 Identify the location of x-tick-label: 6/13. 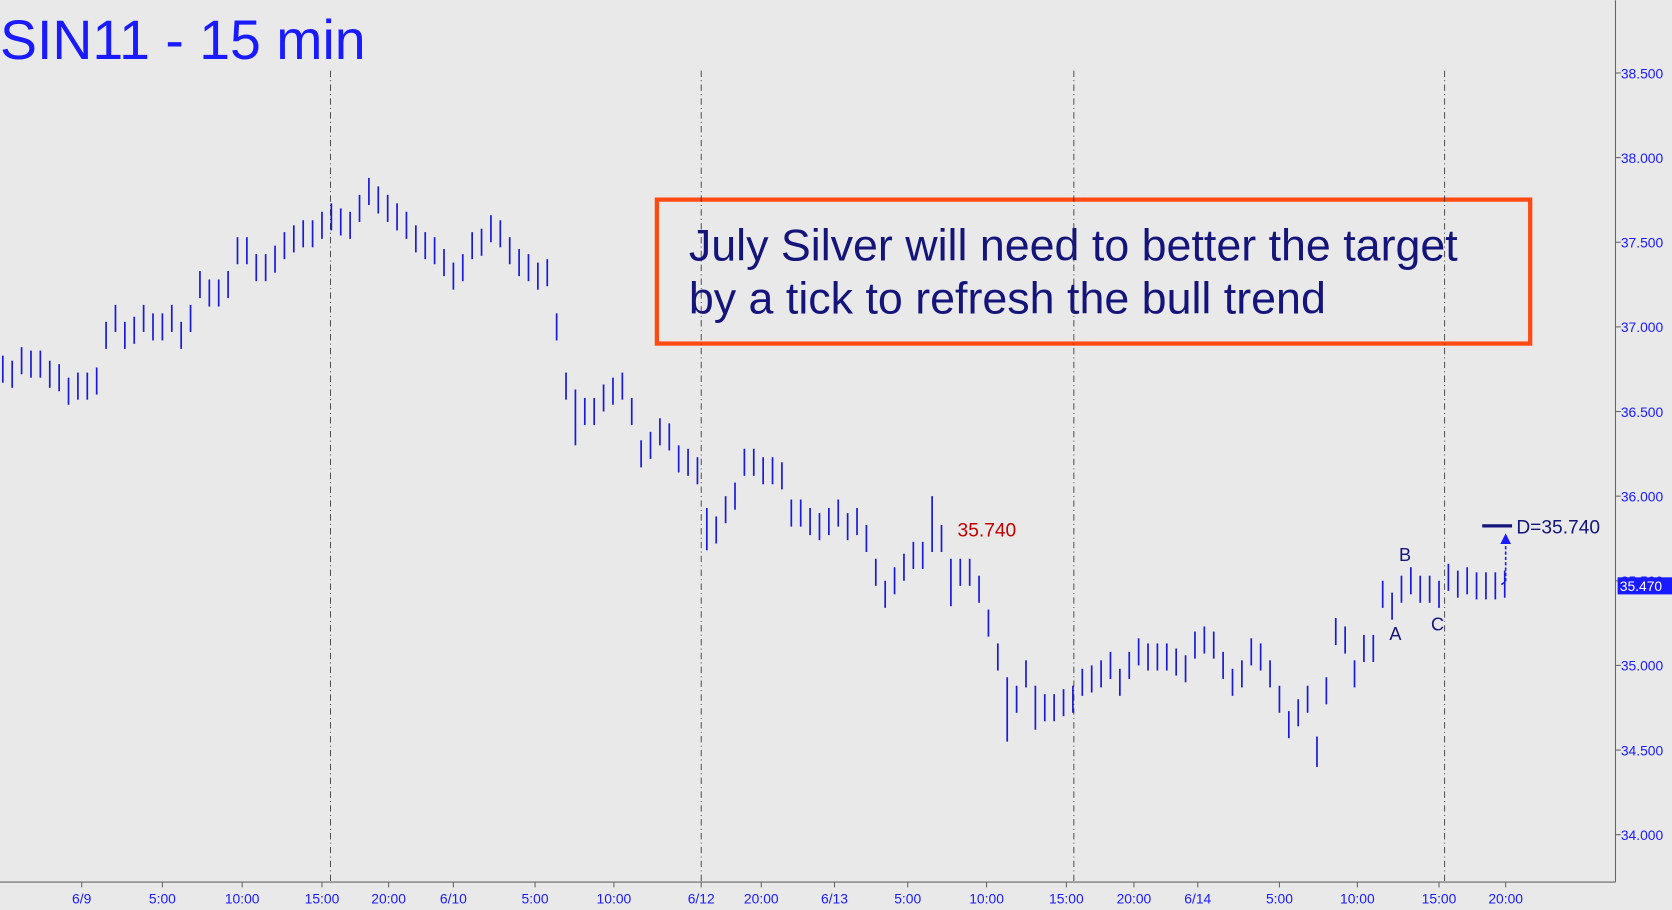
(834, 898).